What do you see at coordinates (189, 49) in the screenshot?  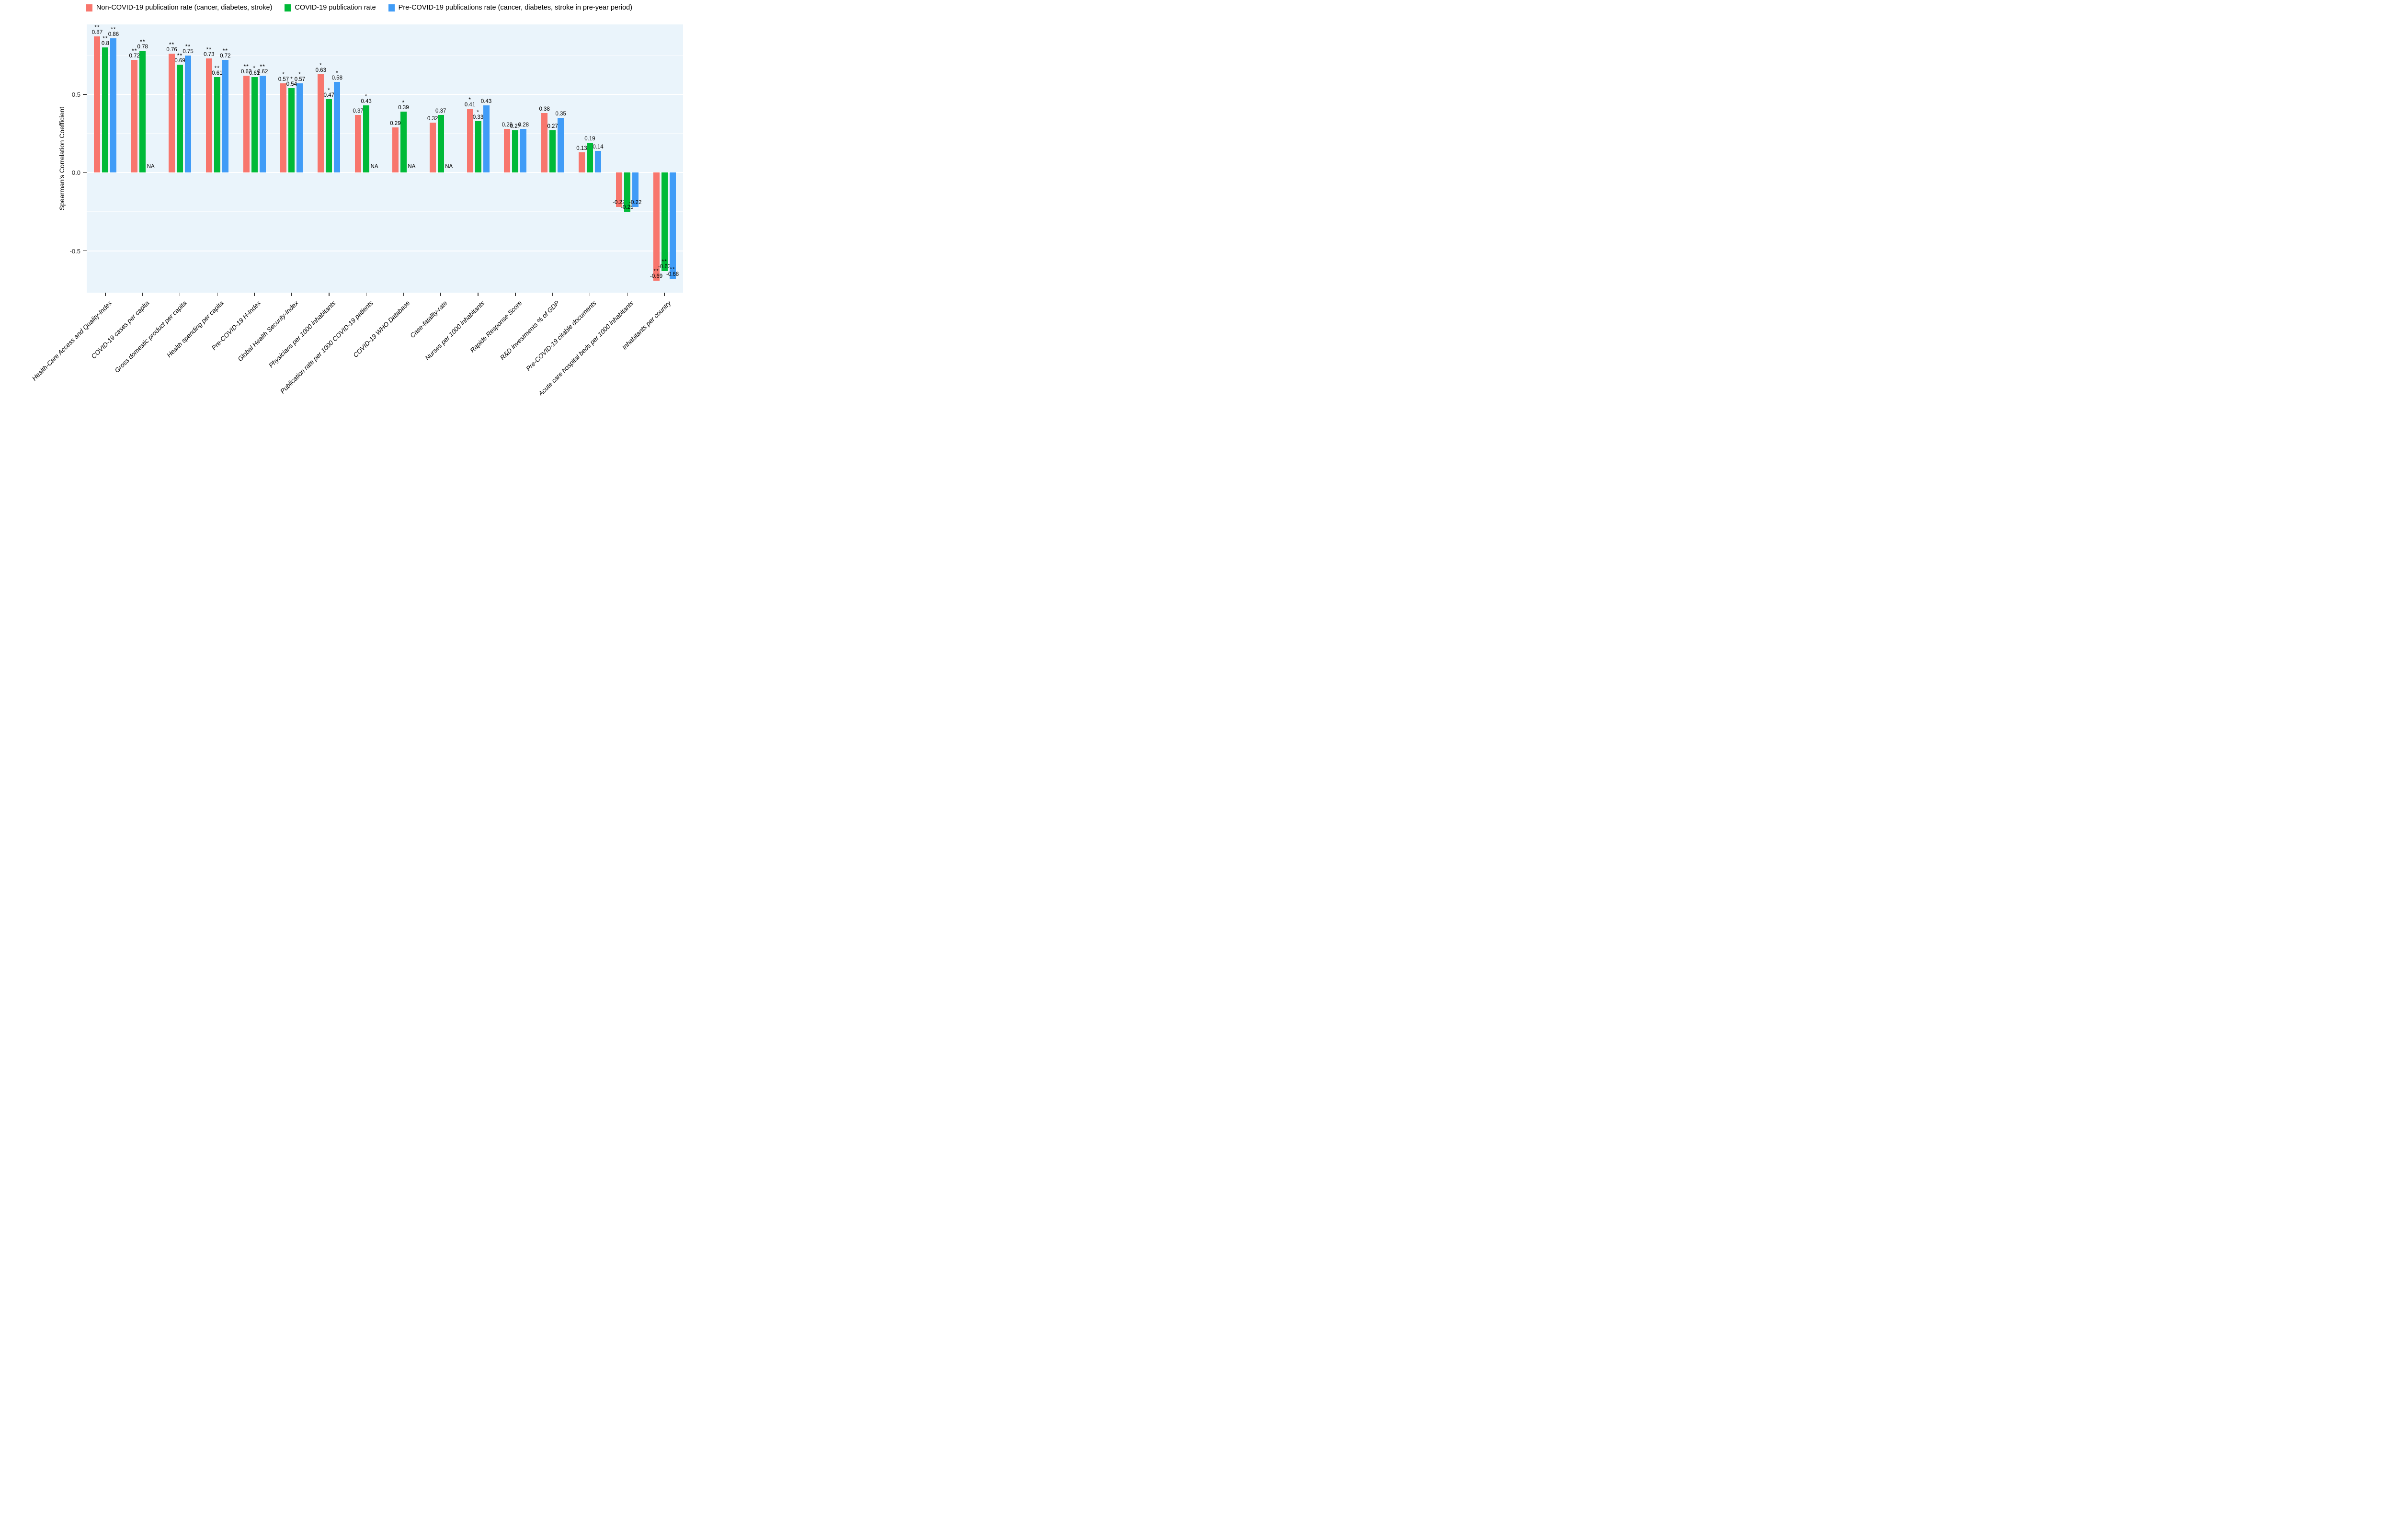 I see `bar-value-label: ** 0.75` at bounding box center [189, 49].